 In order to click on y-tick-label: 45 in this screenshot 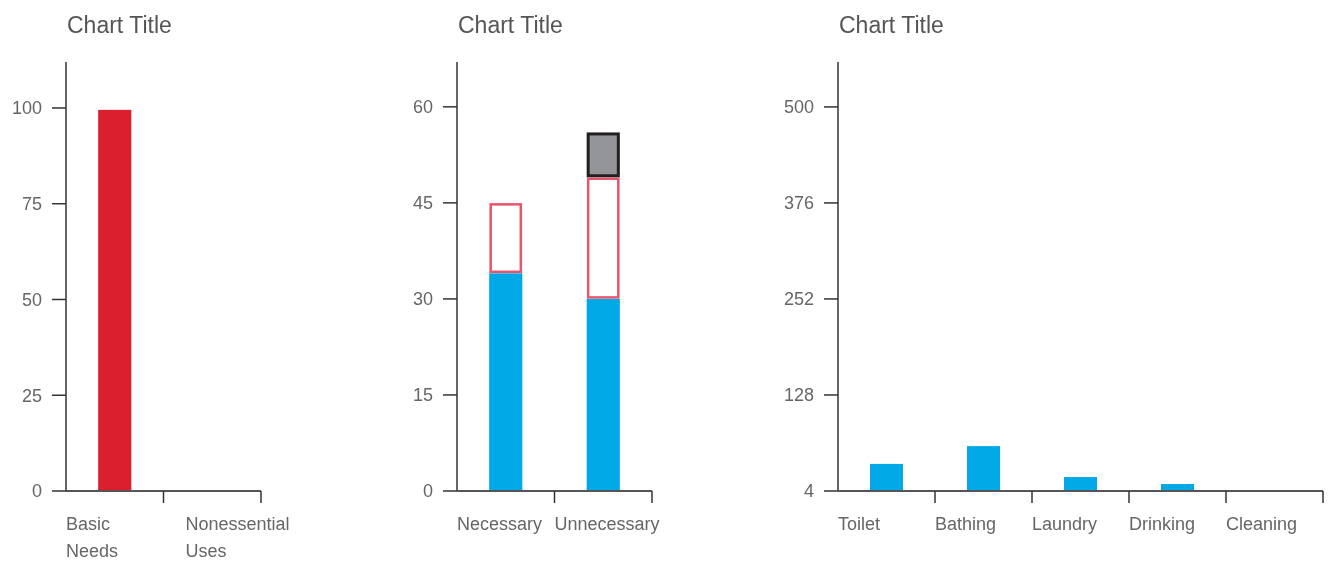, I will do `click(422, 203)`.